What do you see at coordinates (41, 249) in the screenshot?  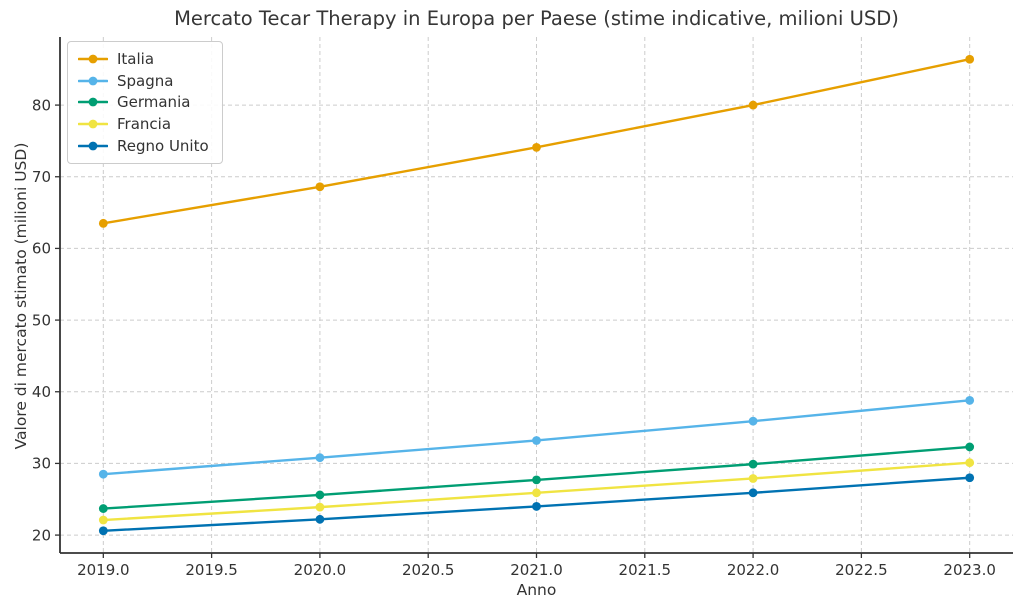 I see `y-tick-label: 60` at bounding box center [41, 249].